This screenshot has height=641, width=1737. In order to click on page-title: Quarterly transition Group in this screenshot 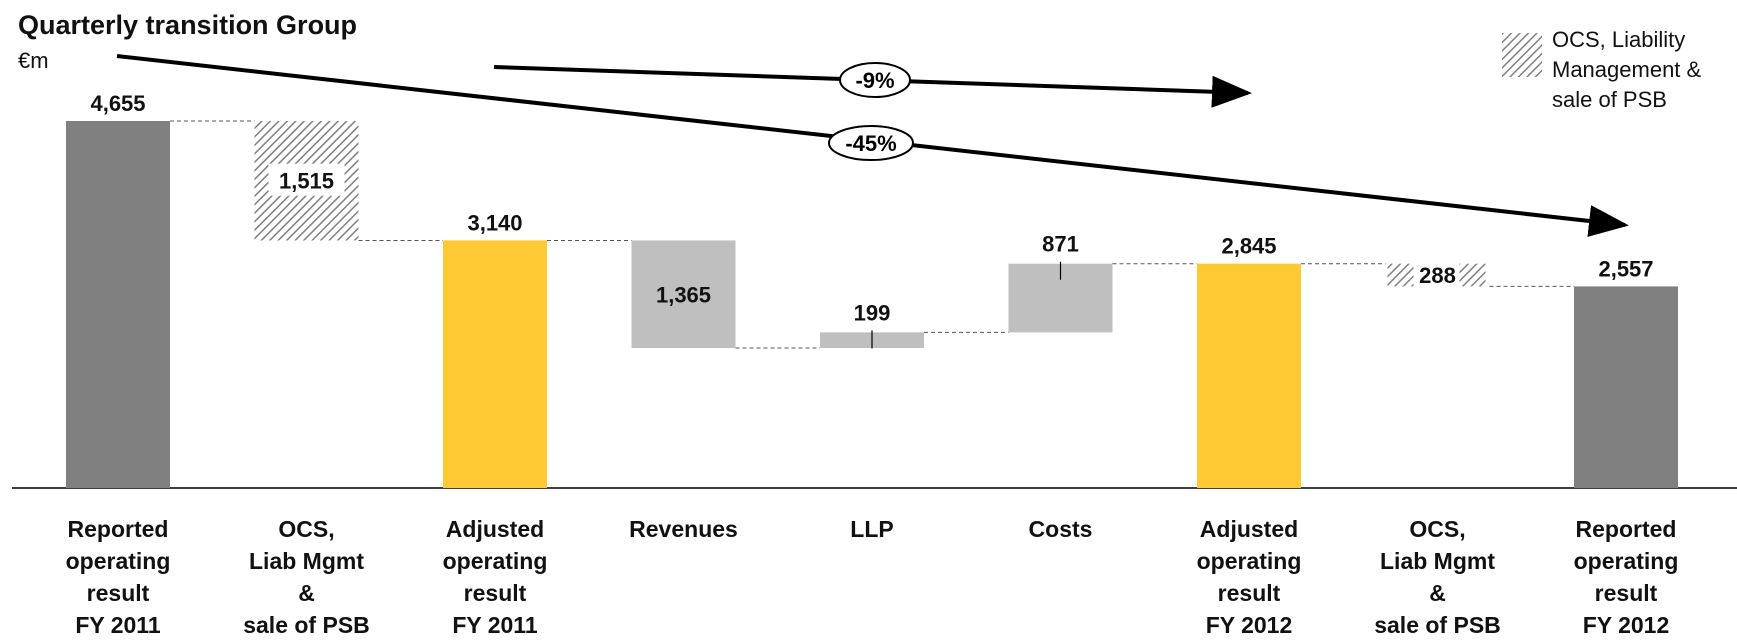, I will do `click(188, 25)`.